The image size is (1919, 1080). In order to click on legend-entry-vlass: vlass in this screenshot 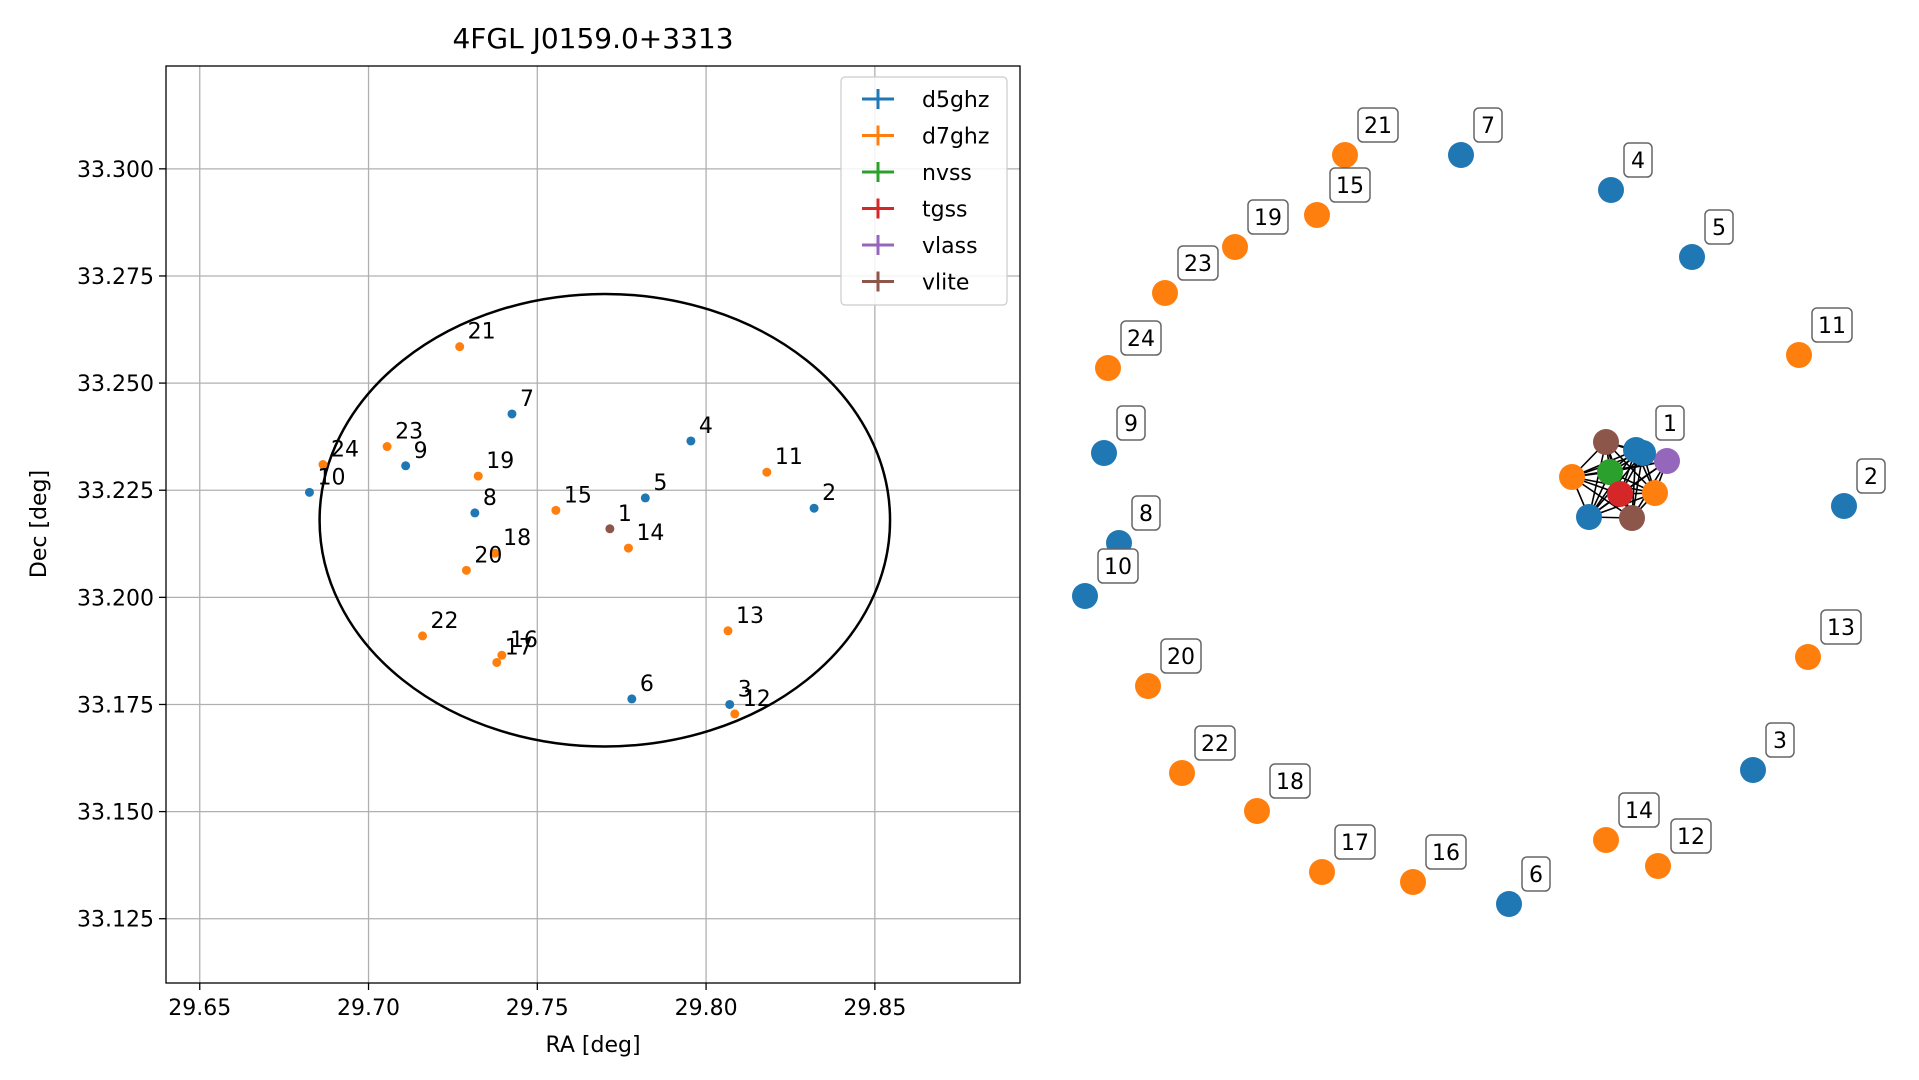, I will do `click(950, 246)`.